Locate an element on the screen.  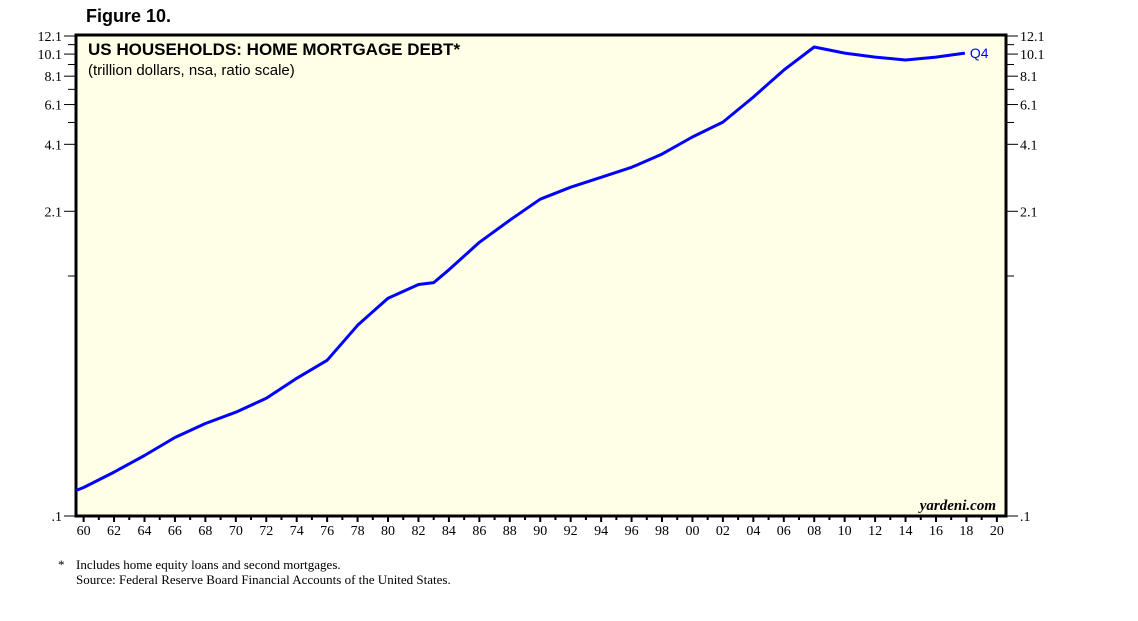
x-tick-label: 86 is located at coordinates (479, 531).